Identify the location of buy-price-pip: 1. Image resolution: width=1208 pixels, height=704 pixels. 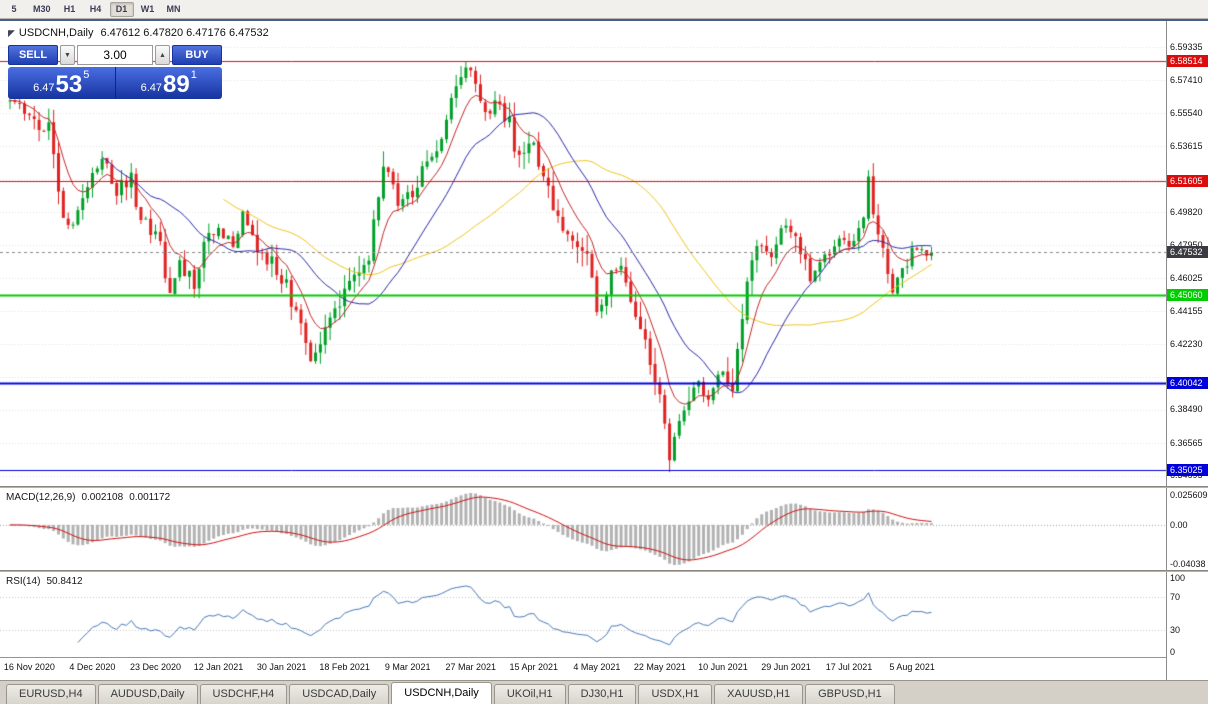
(193, 75).